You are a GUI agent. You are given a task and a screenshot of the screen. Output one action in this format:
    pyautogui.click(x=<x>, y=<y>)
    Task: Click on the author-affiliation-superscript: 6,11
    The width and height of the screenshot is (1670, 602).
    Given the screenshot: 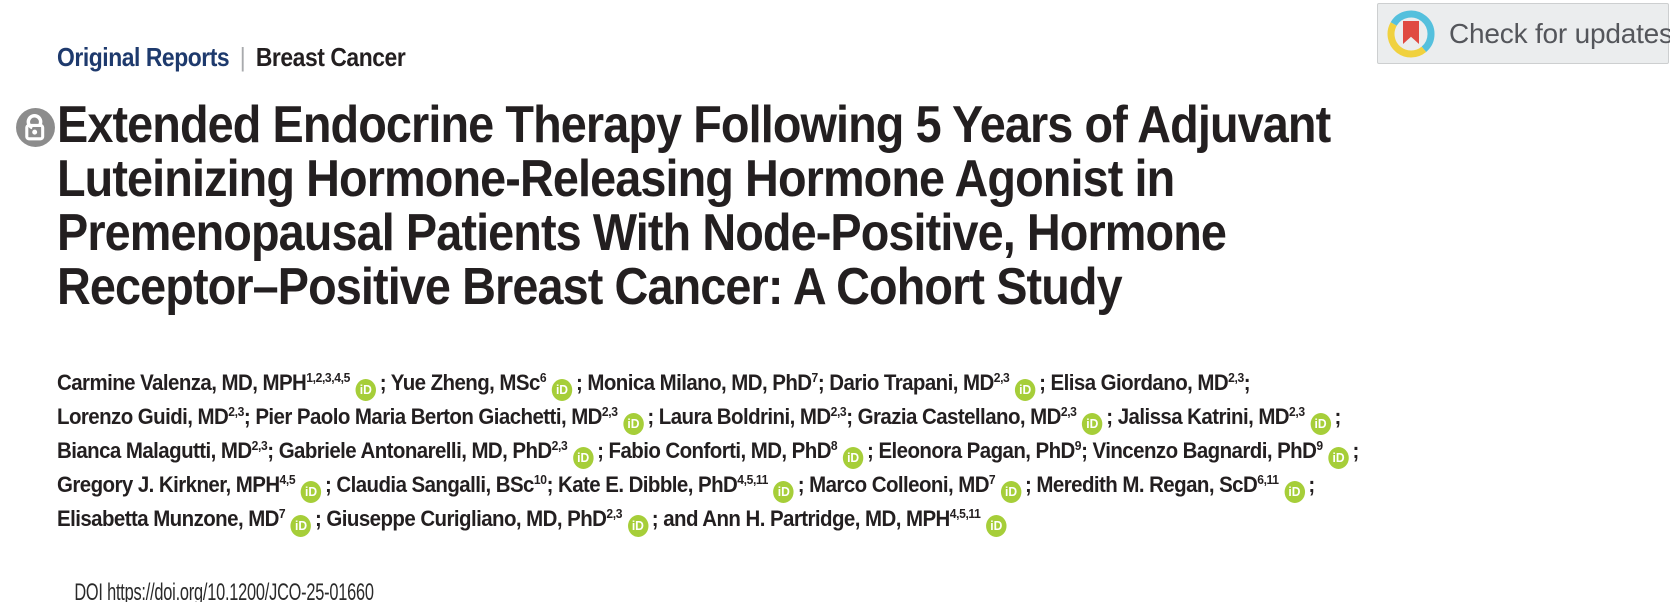 What is the action you would take?
    pyautogui.click(x=1268, y=479)
    